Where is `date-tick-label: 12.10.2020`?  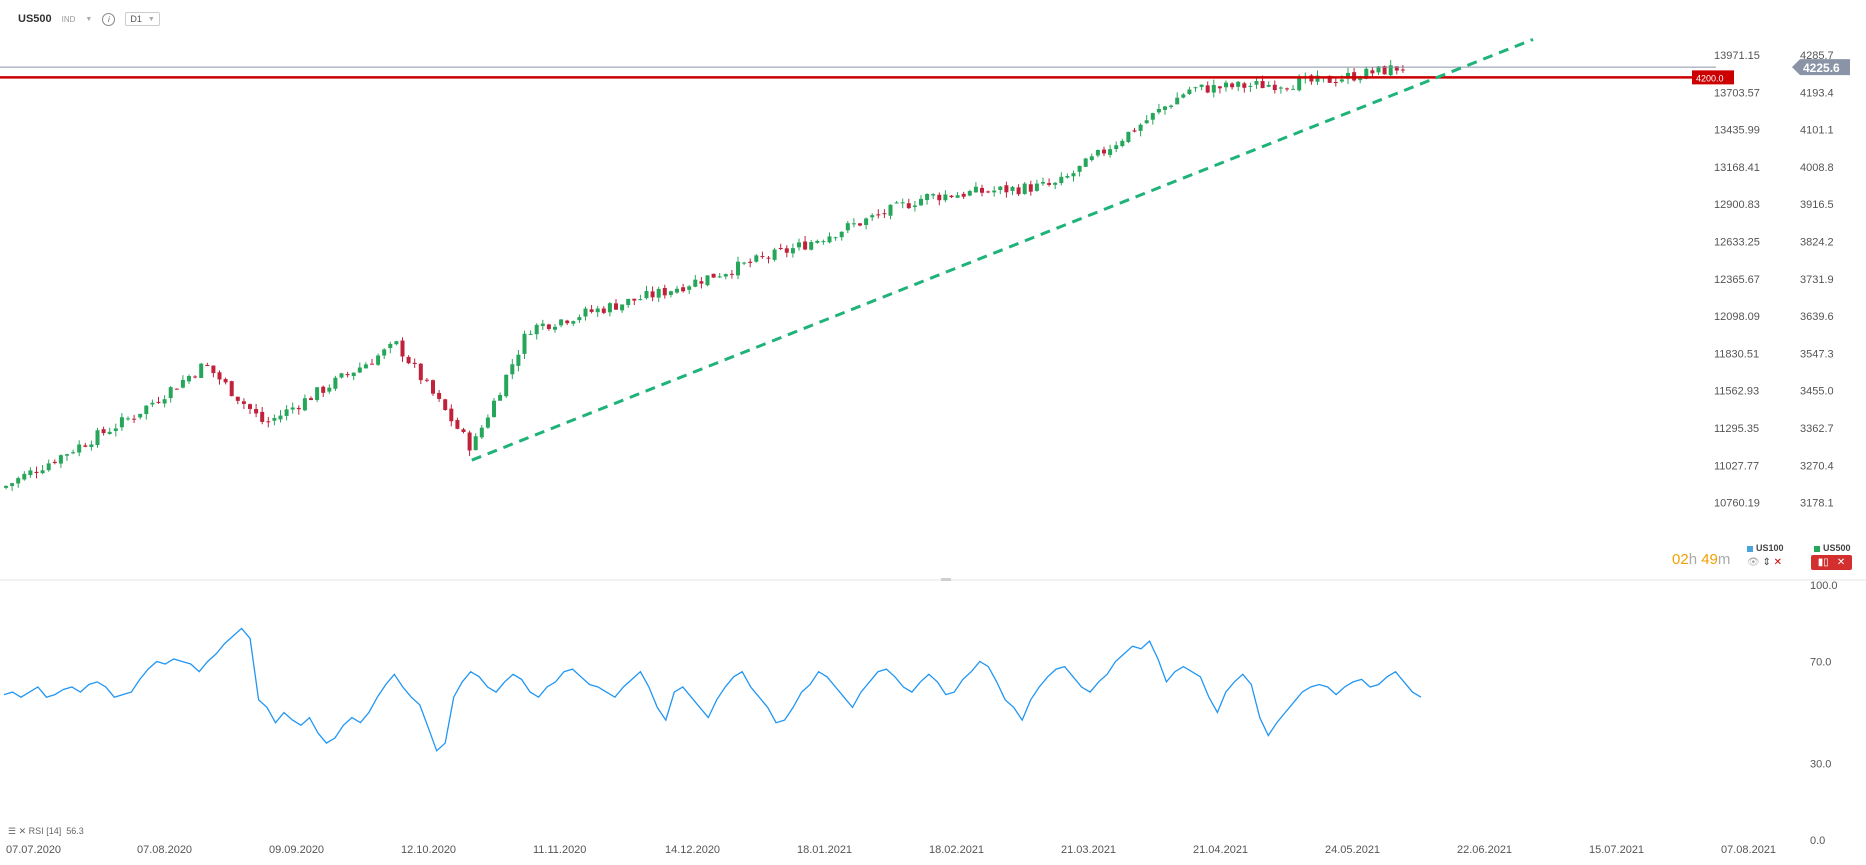
date-tick-label: 12.10.2020 is located at coordinates (428, 850).